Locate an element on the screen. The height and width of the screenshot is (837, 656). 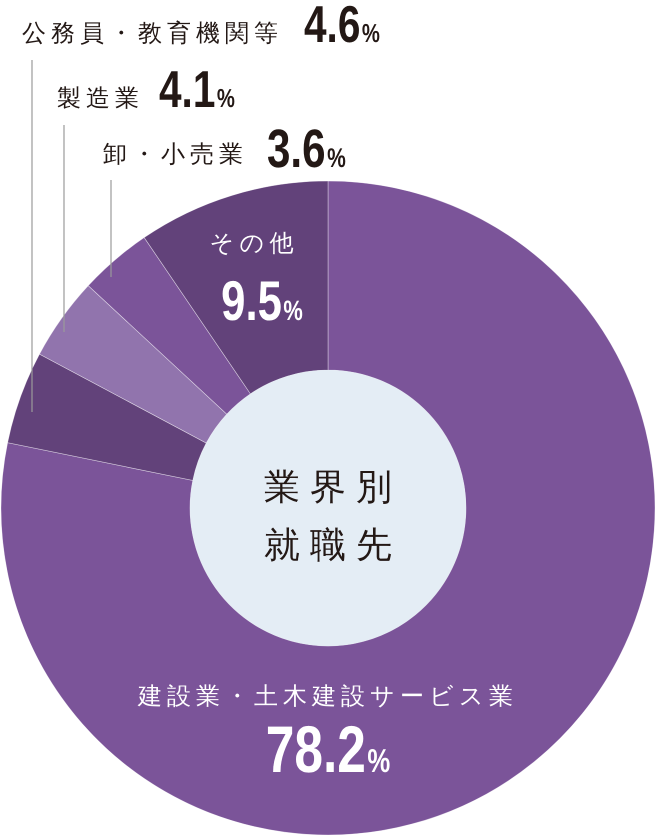
slice-label: 製造業 is located at coordinates (100, 98).